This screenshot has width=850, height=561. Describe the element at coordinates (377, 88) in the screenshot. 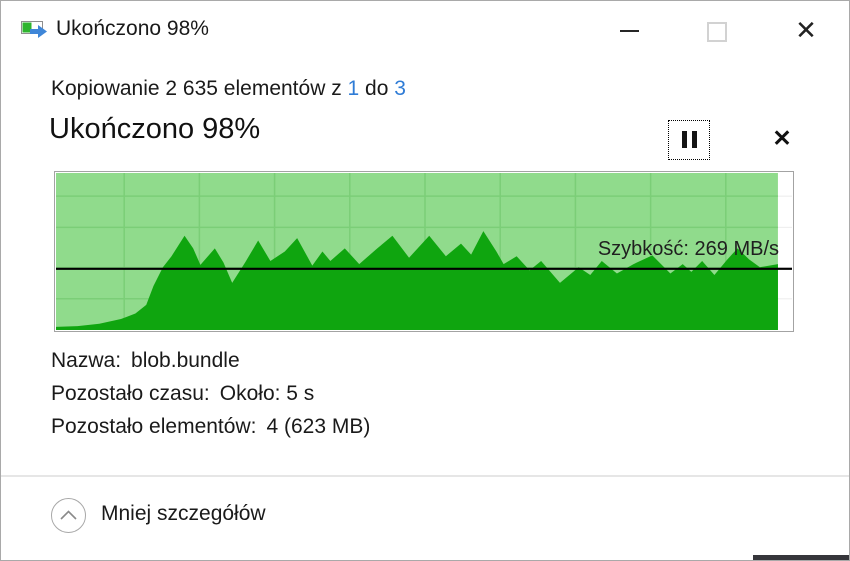

I see `copy-status-conjunction: do` at that location.